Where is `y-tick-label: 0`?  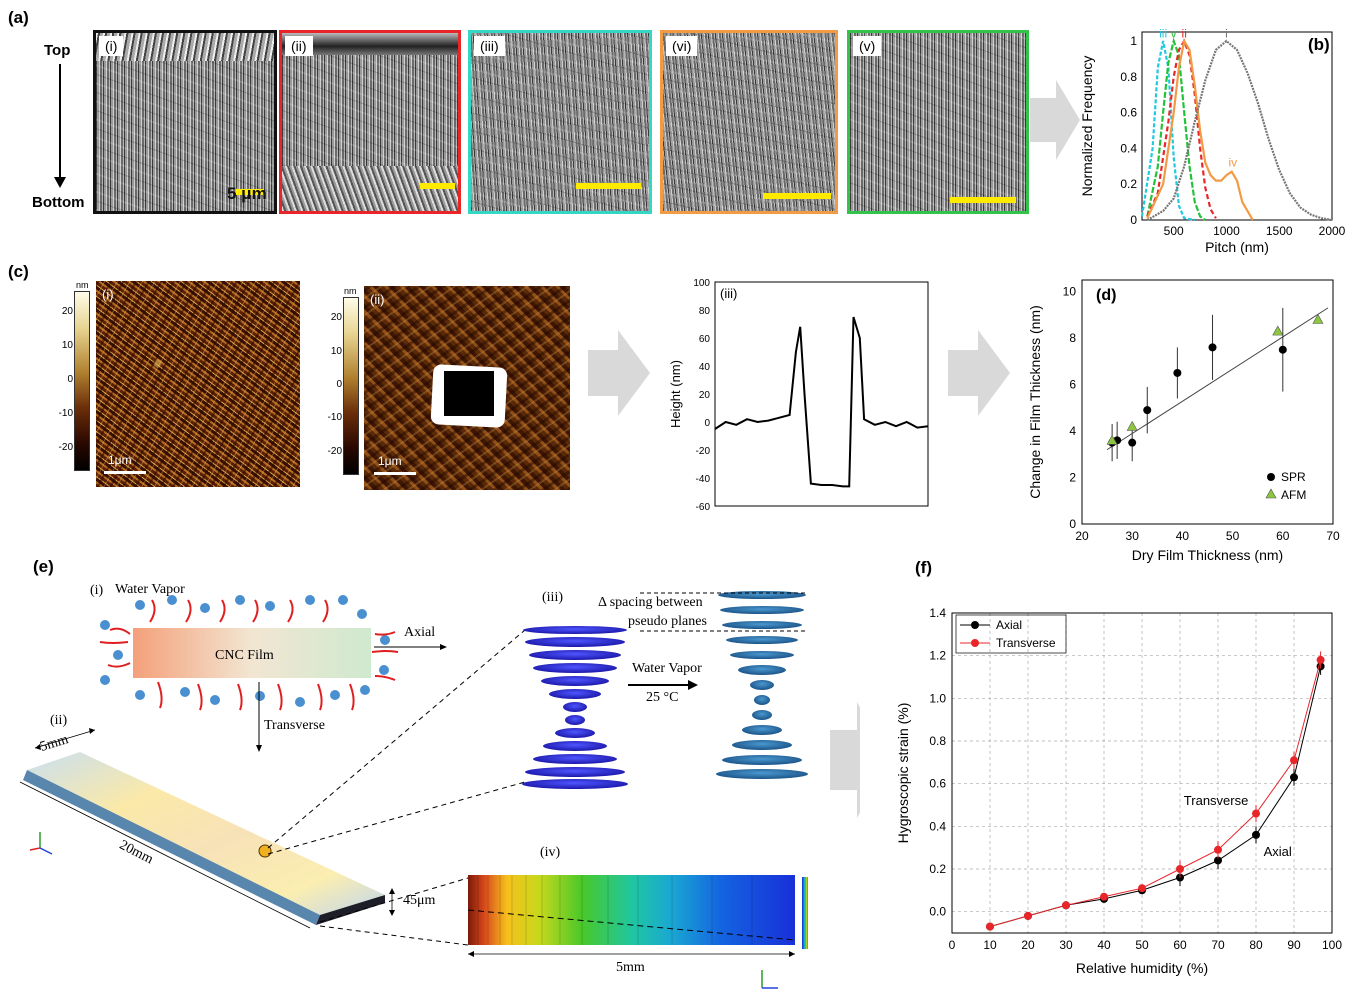
y-tick-label: 0 is located at coordinates (707, 423).